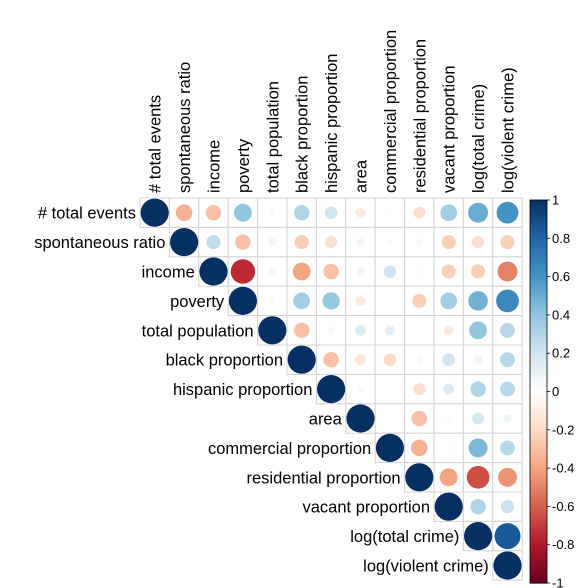 This screenshot has width=578, height=588. Describe the element at coordinates (561, 314) in the screenshot. I see `colorbar-tick-label: 0.4` at that location.